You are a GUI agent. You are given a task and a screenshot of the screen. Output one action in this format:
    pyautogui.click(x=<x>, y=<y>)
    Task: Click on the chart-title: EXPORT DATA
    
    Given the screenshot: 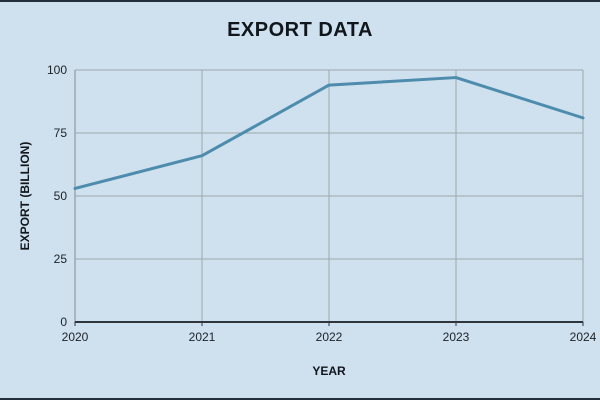 What is the action you would take?
    pyautogui.click(x=300, y=30)
    